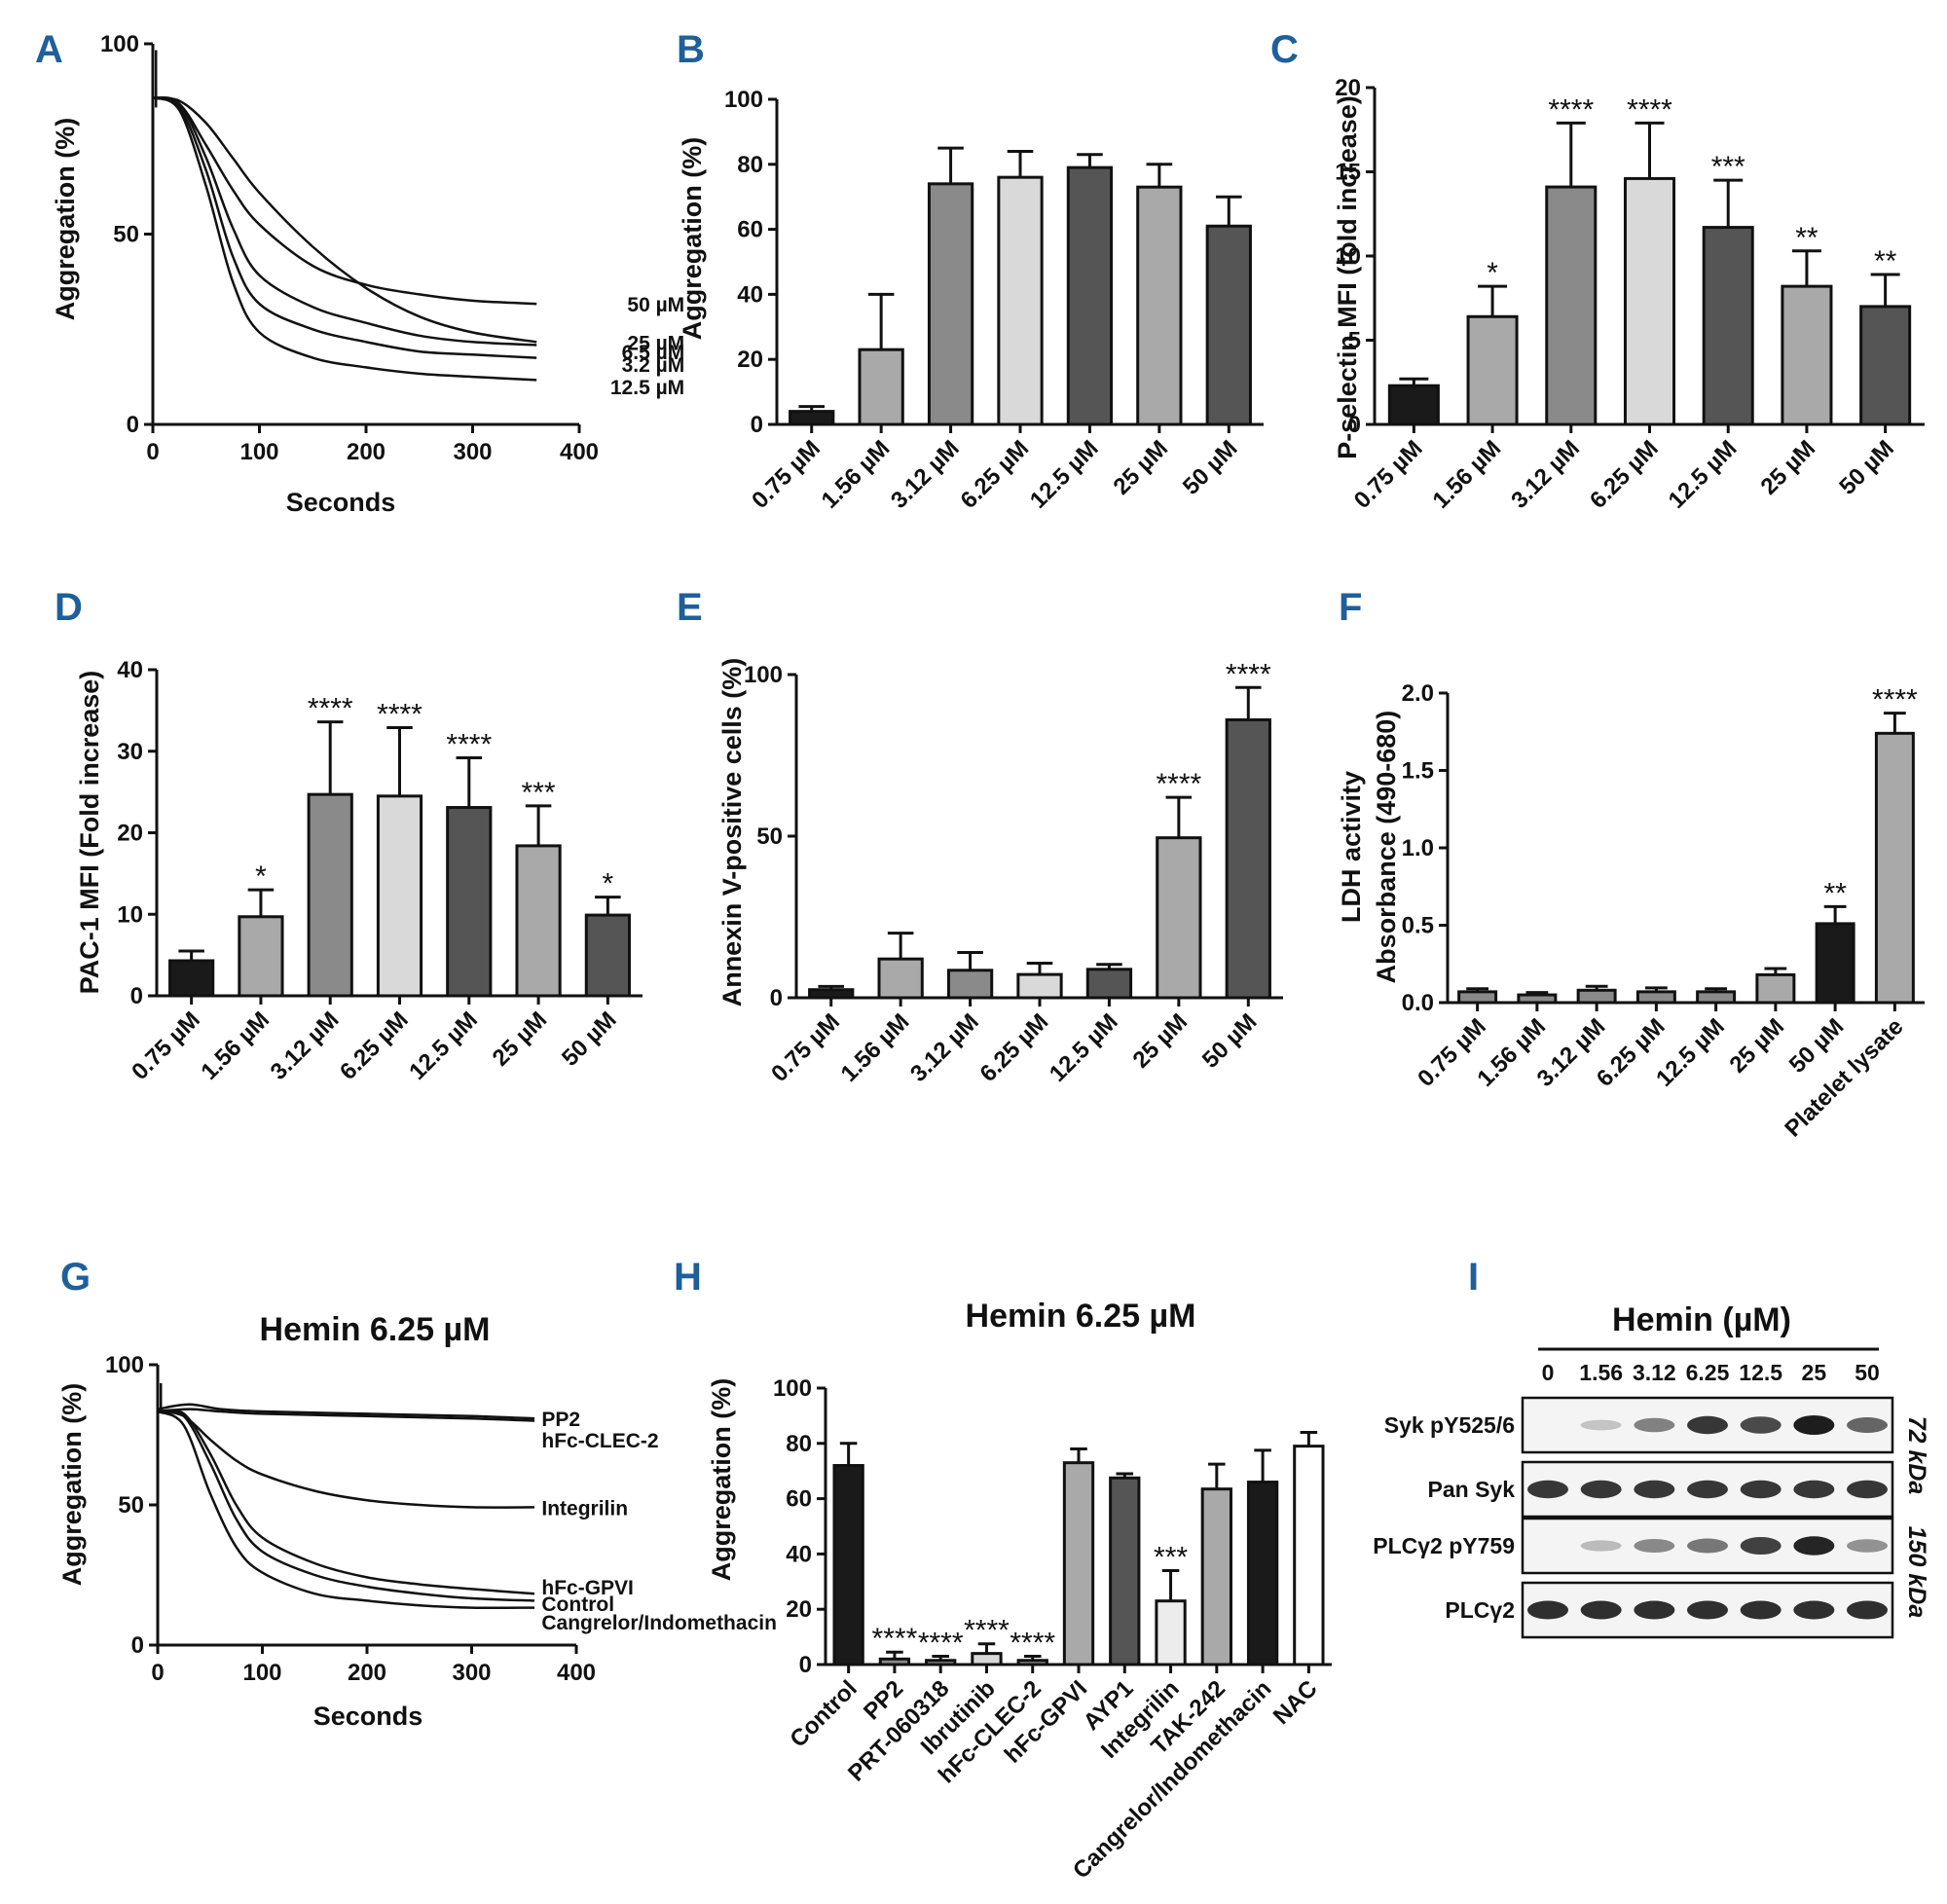 The height and width of the screenshot is (1904, 1947). What do you see at coordinates (1347, 277) in the screenshot?
I see `ylabel-c: P-selectin MFI (fold increase)` at bounding box center [1347, 277].